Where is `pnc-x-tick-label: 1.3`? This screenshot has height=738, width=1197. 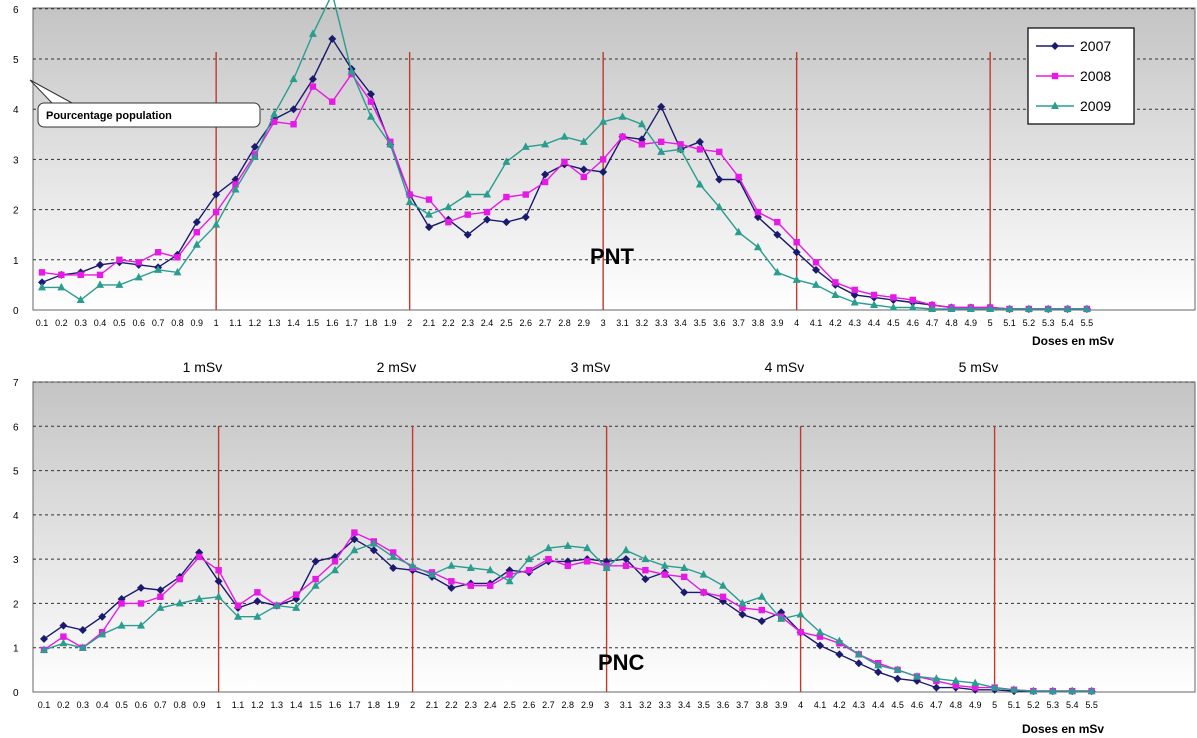 pnc-x-tick-label: 1.3 is located at coordinates (277, 705).